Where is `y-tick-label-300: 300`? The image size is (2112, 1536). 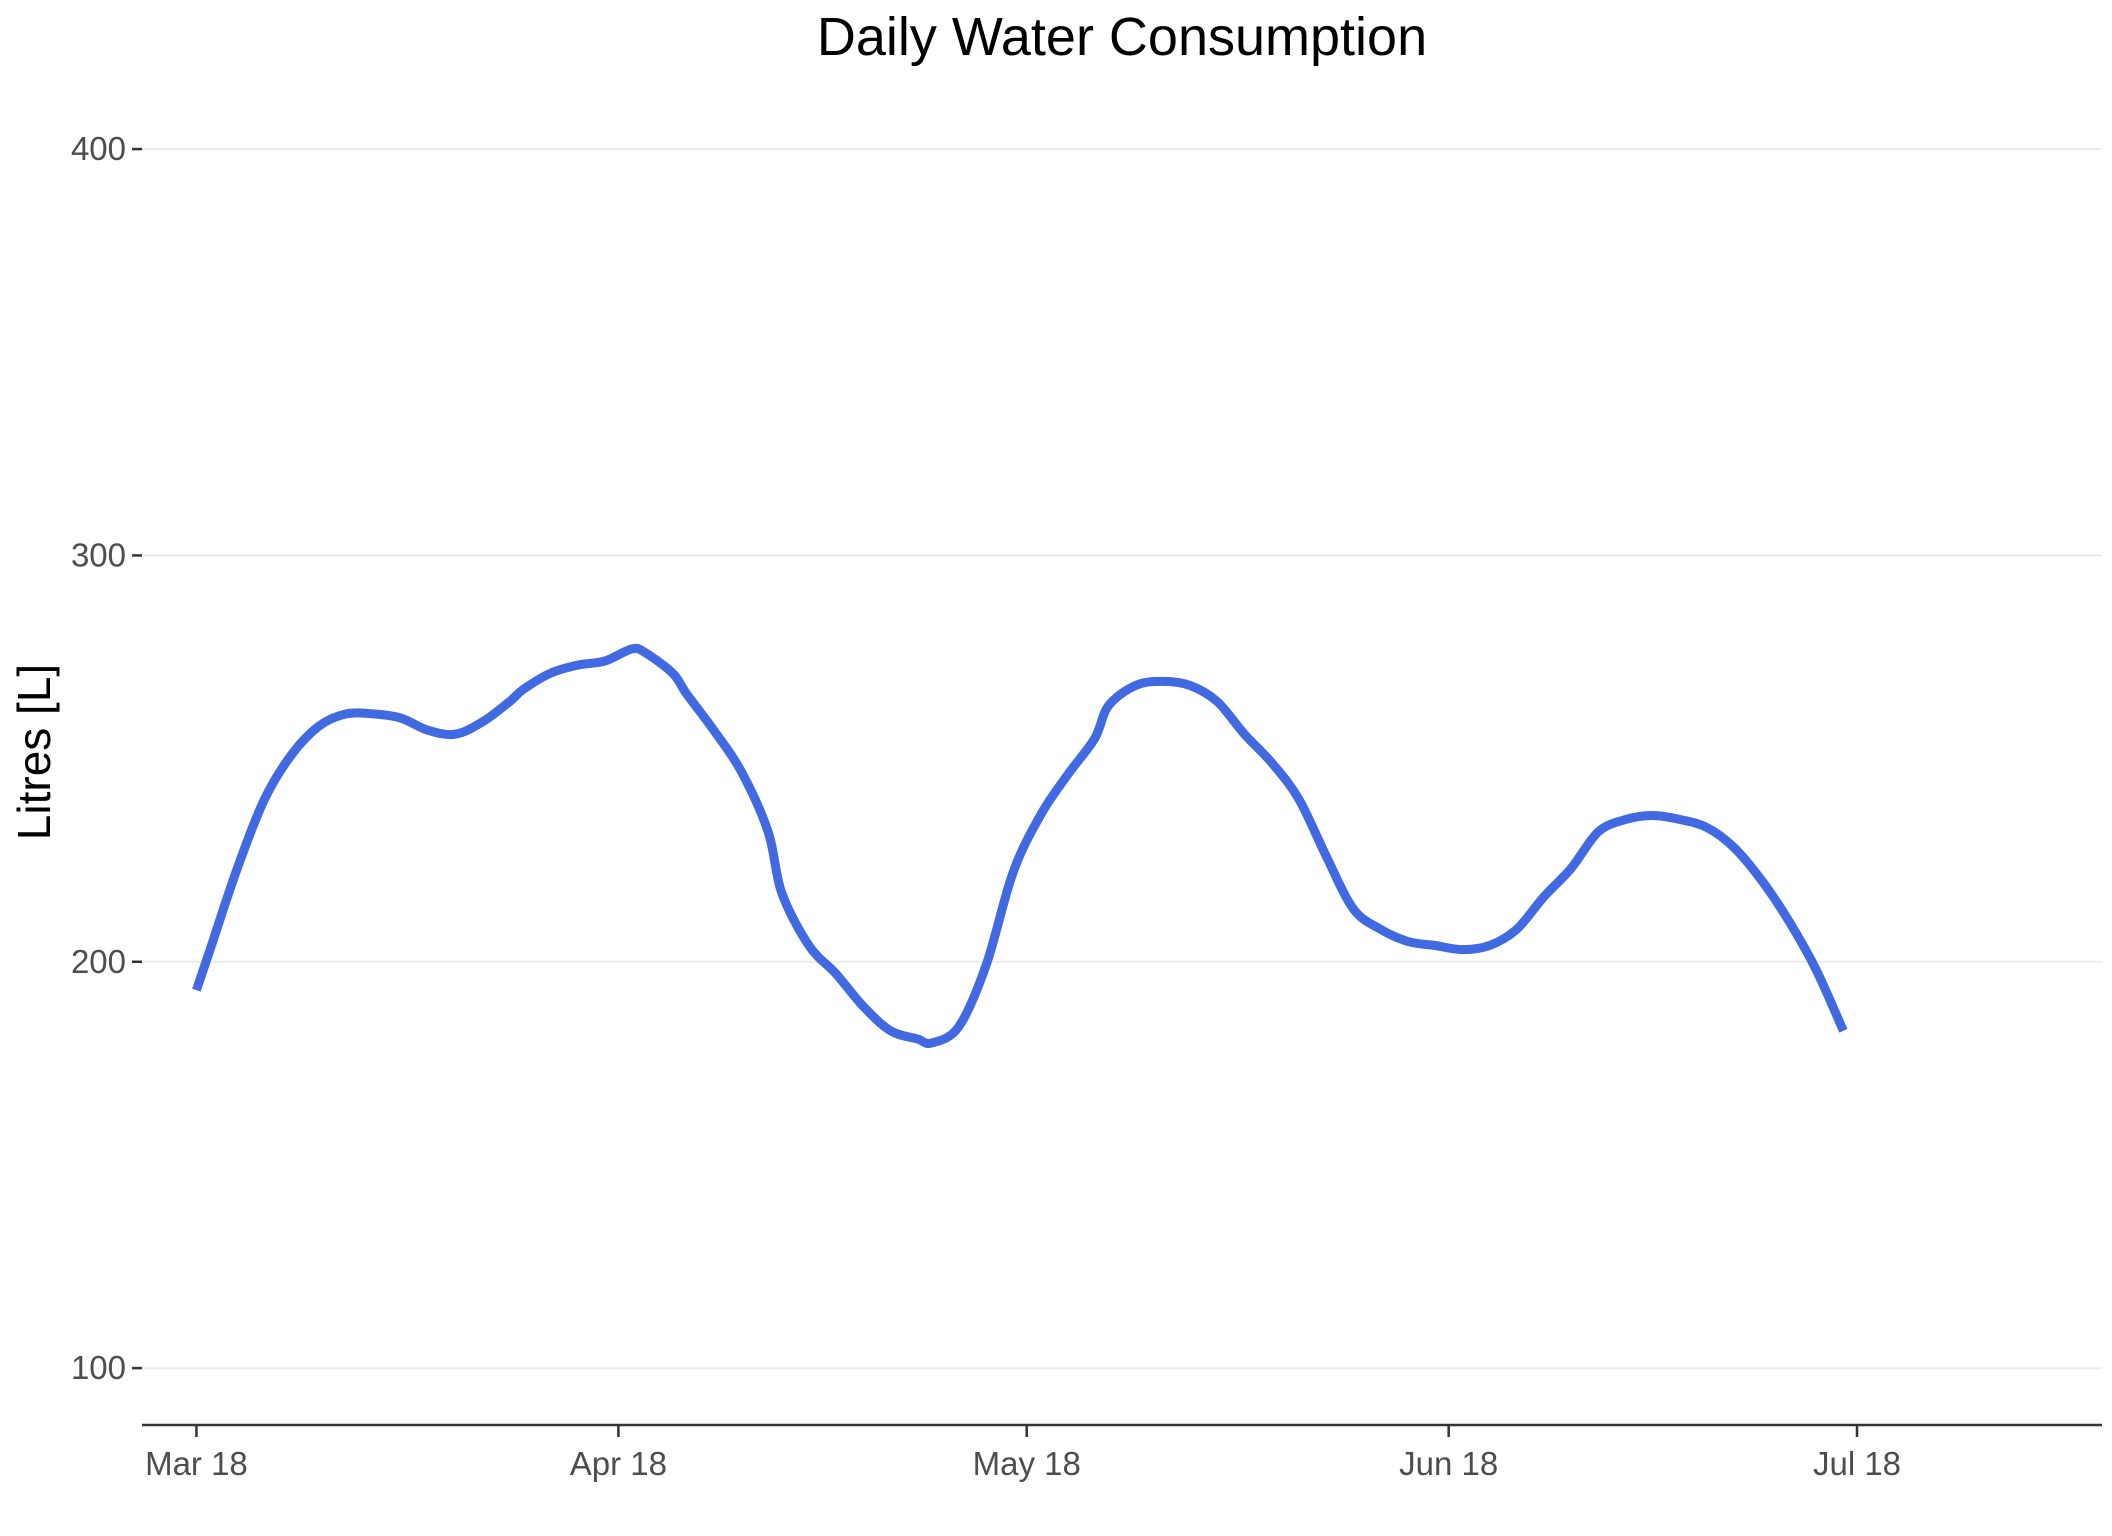
y-tick-label-300: 300 is located at coordinates (98, 554).